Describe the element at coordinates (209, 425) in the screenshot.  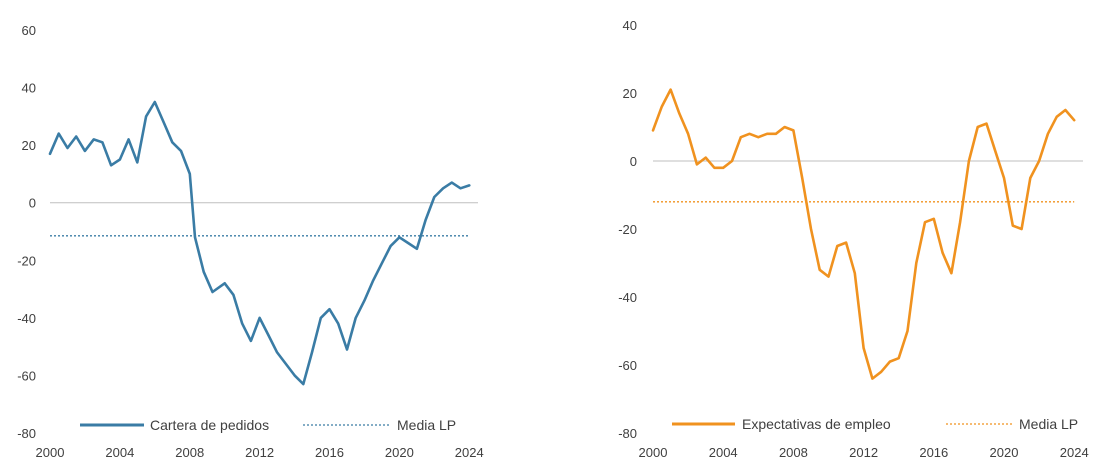
I see `legend-label-main: Cartera de pedidos` at that location.